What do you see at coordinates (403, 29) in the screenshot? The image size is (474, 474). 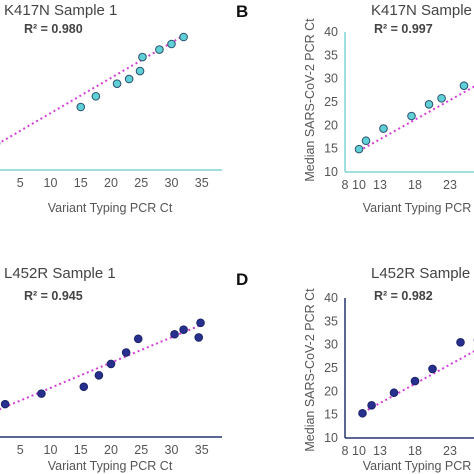 I see `r-squared-label: R² = 0.997` at bounding box center [403, 29].